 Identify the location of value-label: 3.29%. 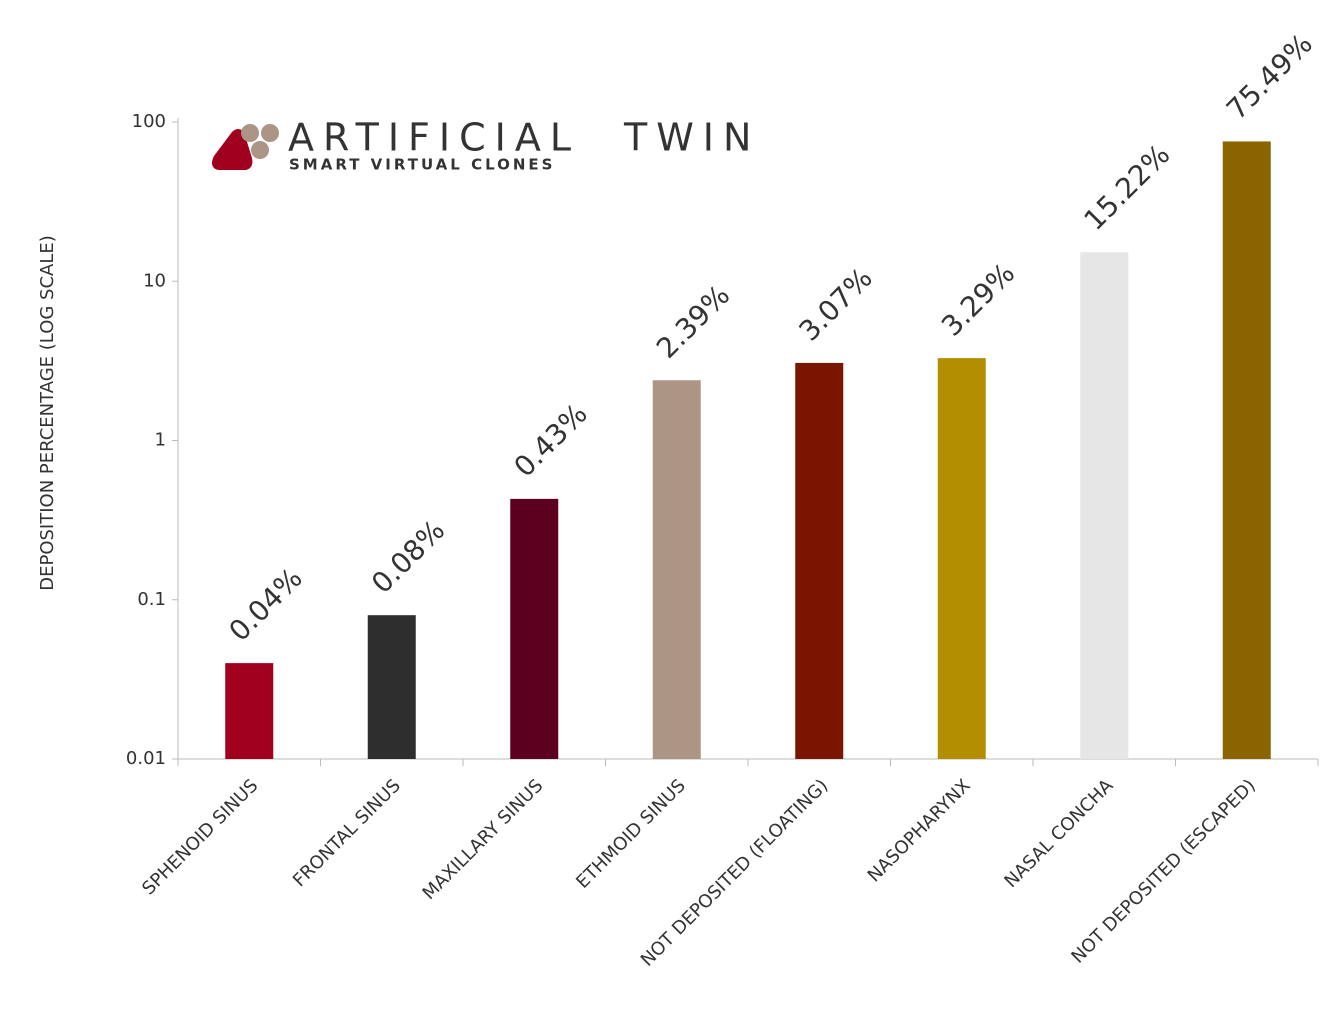
(978, 300).